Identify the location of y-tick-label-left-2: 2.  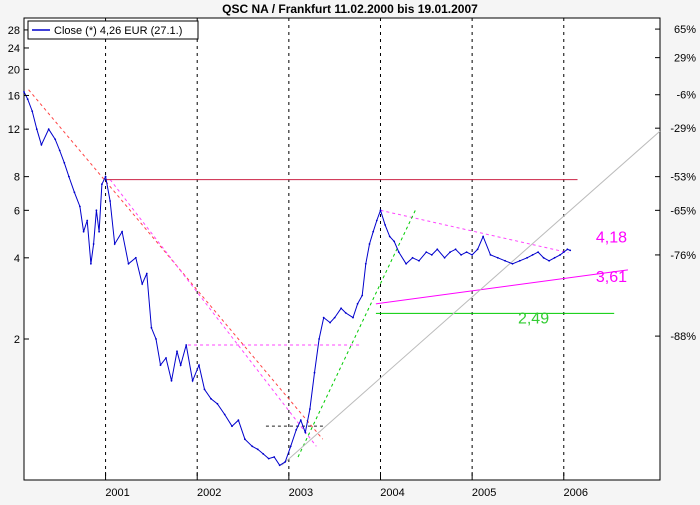
(17, 340).